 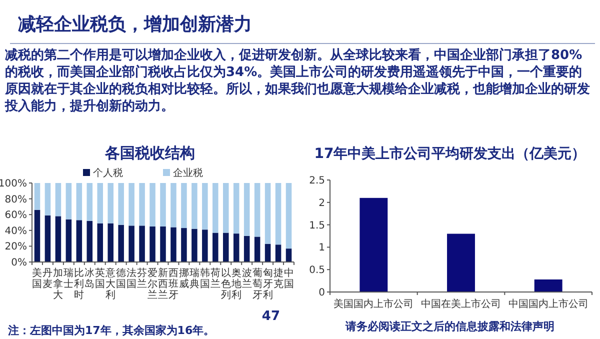 What do you see at coordinates (89, 278) in the screenshot?
I see `x-tick-label: 冰岛` at bounding box center [89, 278].